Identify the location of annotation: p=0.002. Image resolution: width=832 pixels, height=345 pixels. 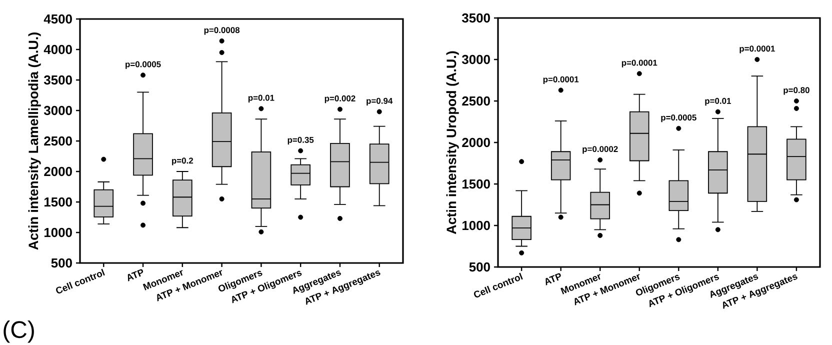
(340, 99).